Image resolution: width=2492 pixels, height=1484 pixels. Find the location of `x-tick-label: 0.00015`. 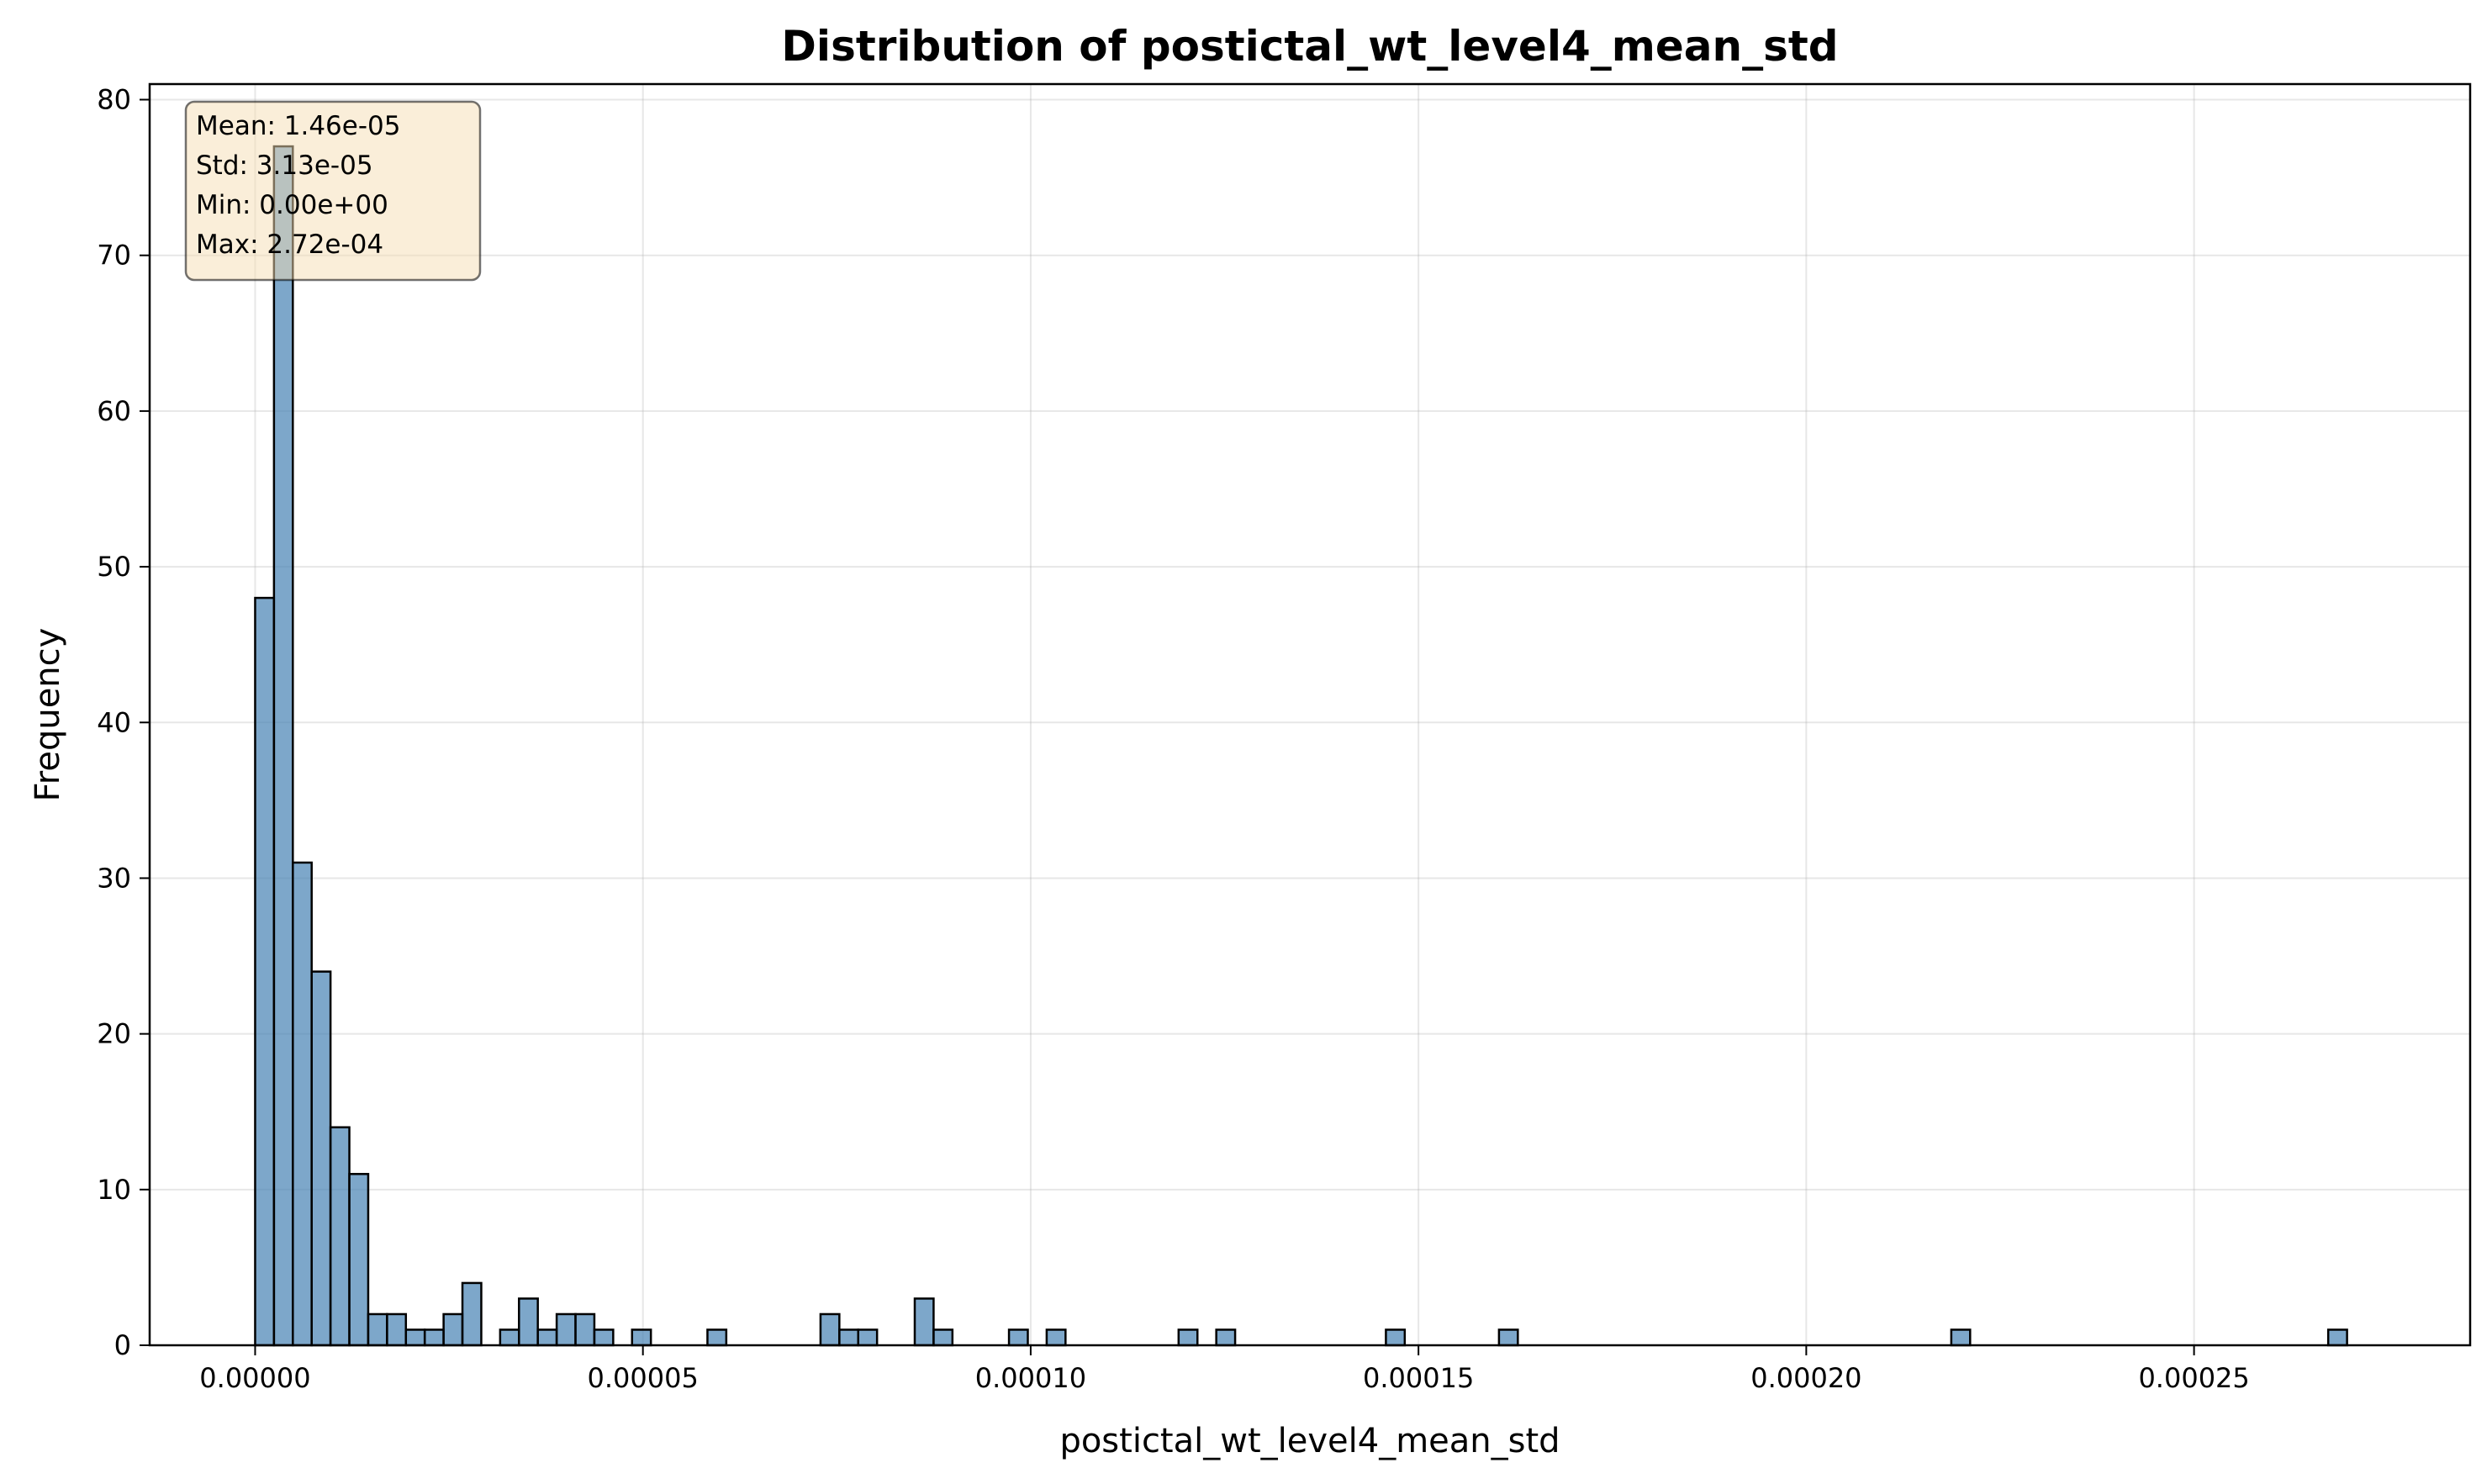

x-tick-label: 0.00015 is located at coordinates (1418, 1378).